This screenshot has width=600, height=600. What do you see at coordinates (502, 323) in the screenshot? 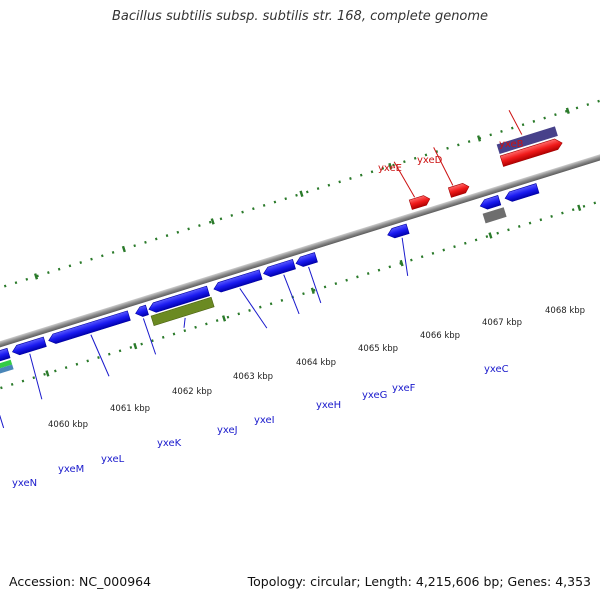
I see `ruler-label-4067: 4067 kbp` at bounding box center [502, 323].